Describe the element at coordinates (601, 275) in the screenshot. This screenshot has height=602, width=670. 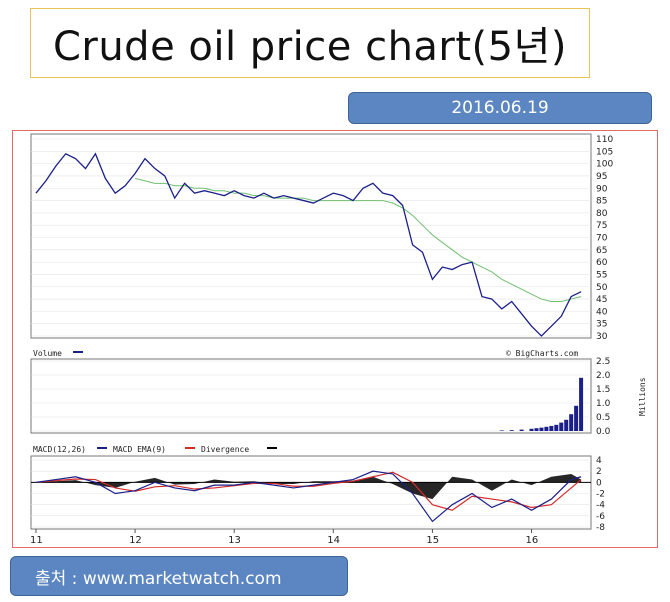
I see `price-ytick-label: 55` at that location.